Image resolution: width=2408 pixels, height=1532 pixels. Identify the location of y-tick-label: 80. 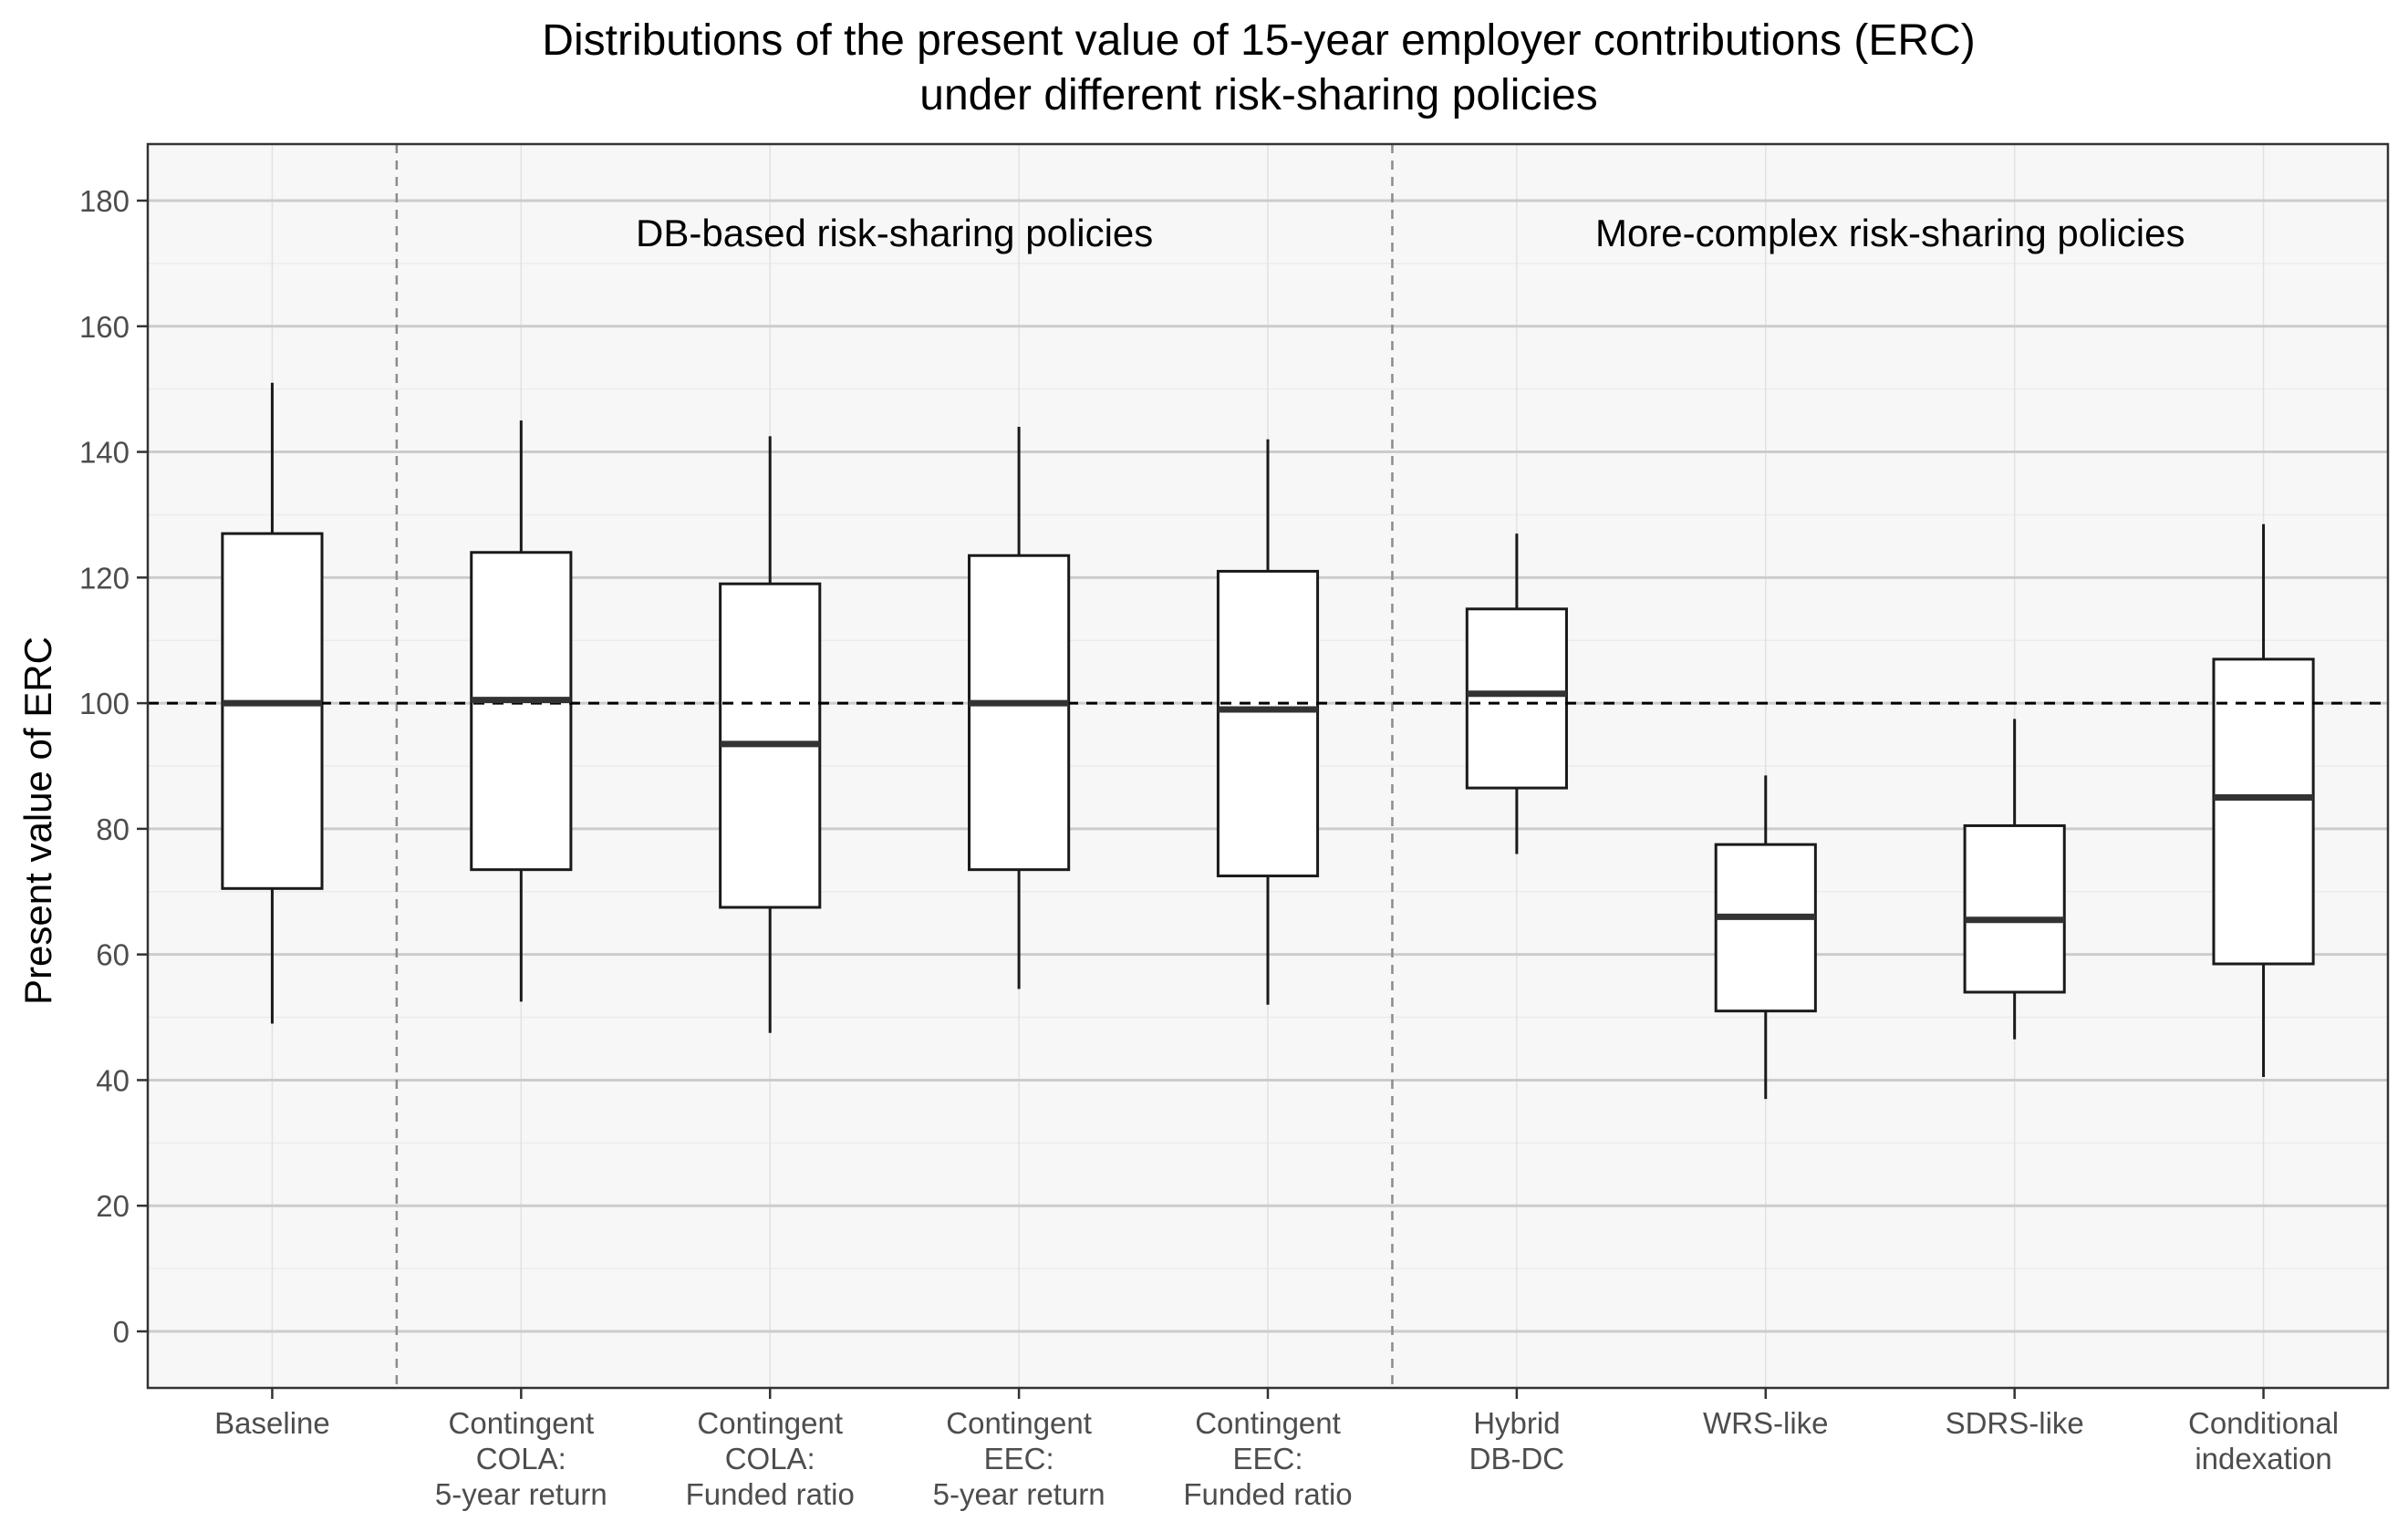
(113, 829).